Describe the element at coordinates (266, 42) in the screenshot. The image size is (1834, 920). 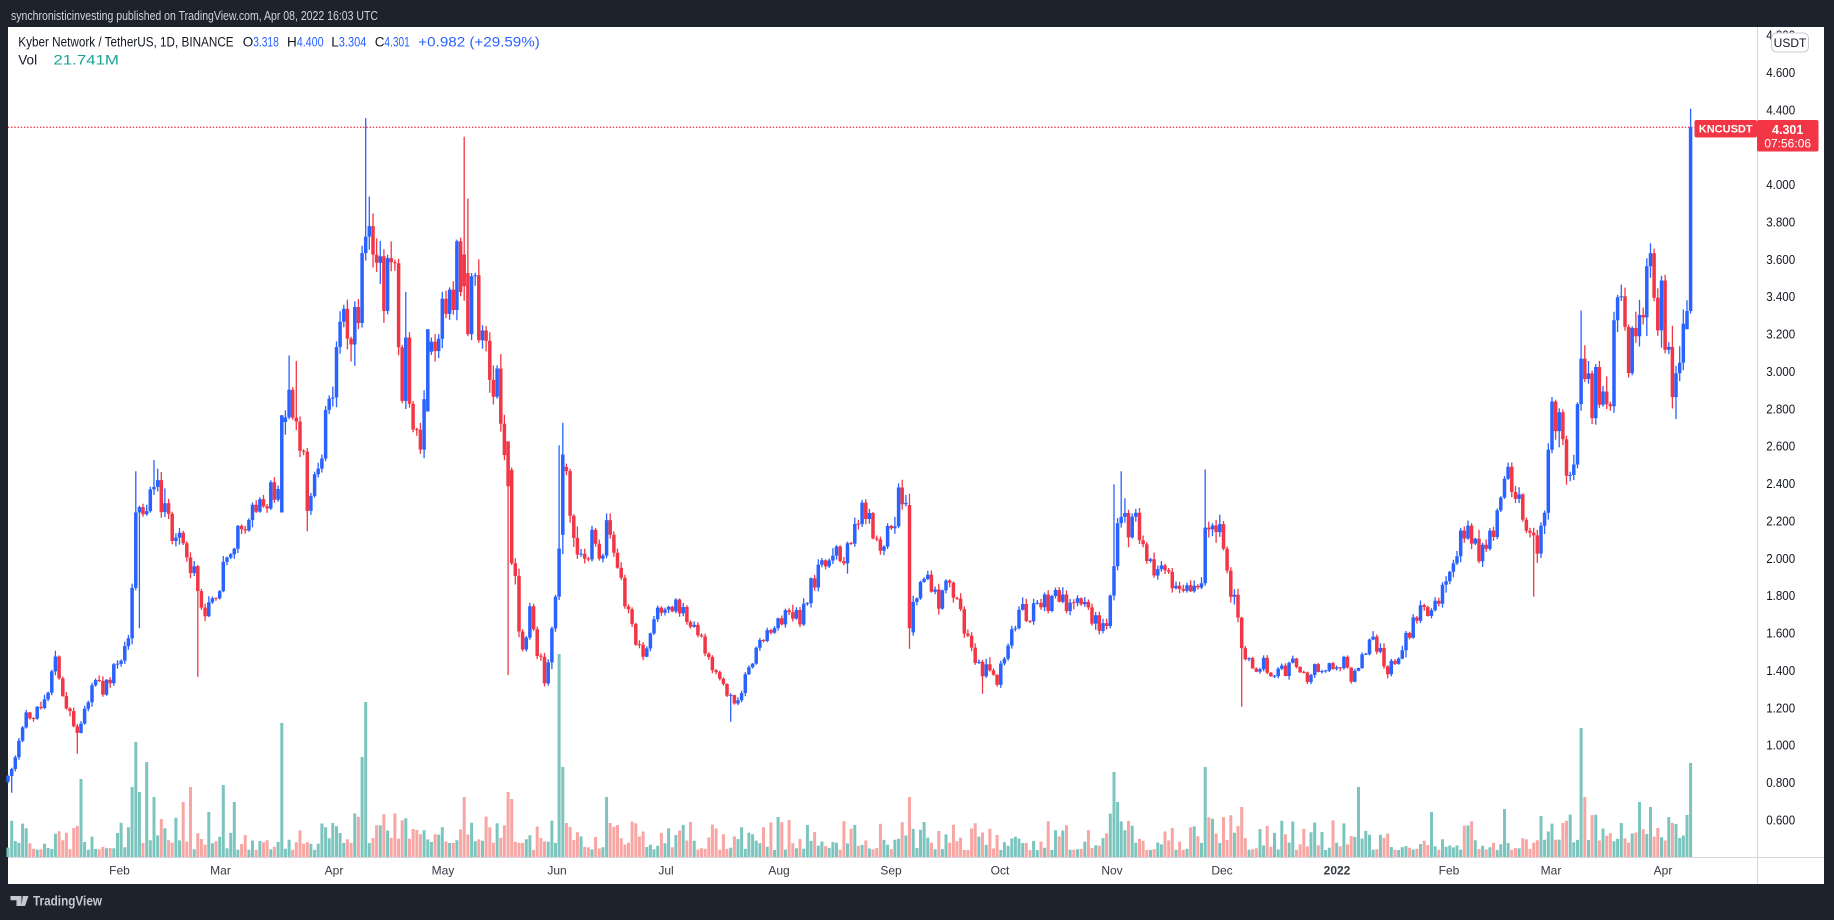
I see `svg-text: 3.318` at that location.